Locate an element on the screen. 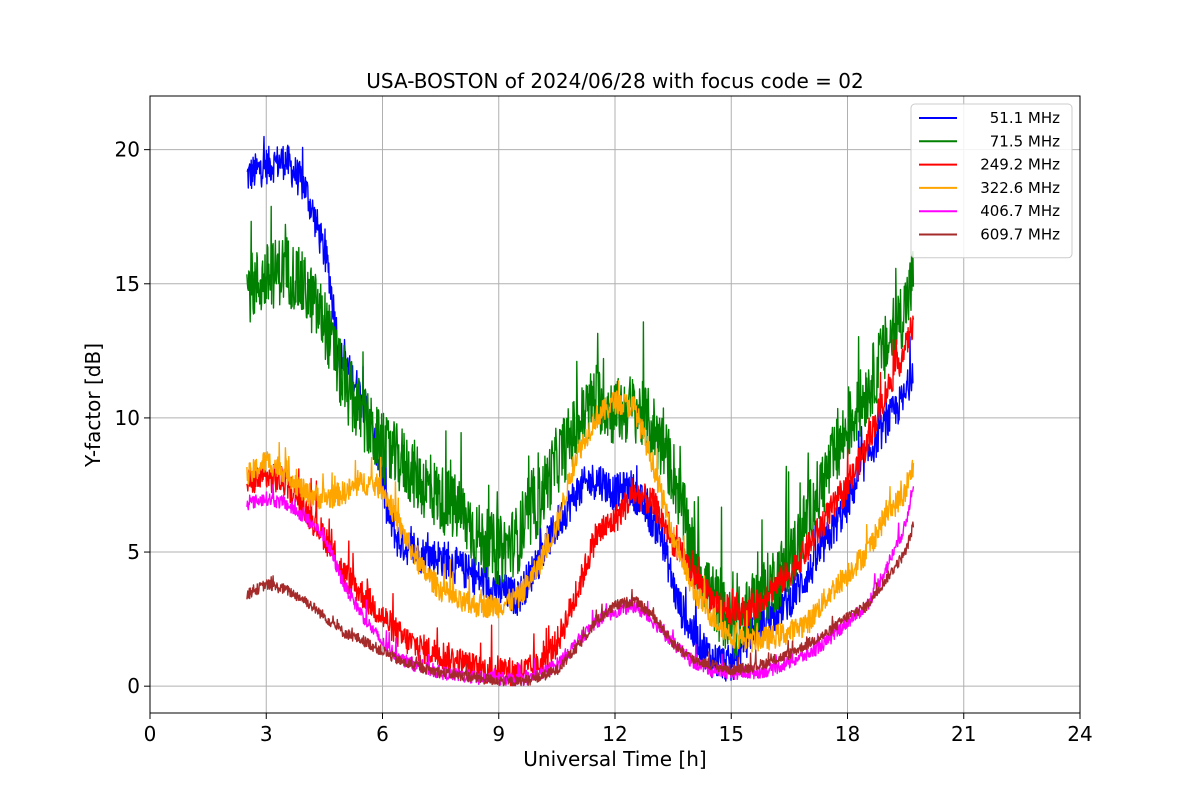  legend-label-1: 71.5 MHz is located at coordinates (1025, 141).